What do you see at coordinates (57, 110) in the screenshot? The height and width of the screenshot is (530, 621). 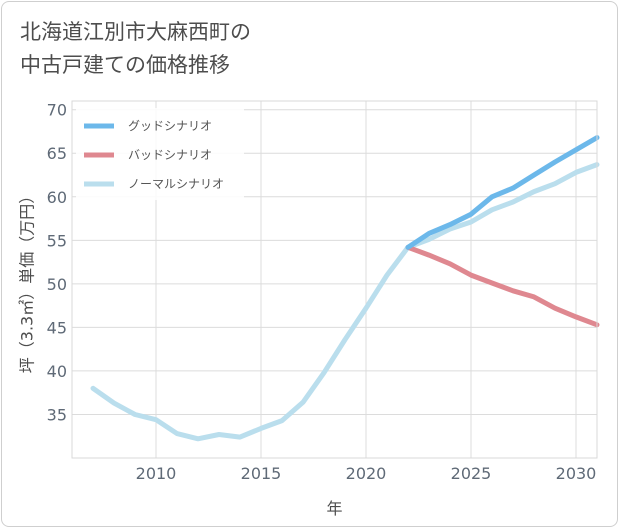 I see `y-tick-label: 70` at bounding box center [57, 110].